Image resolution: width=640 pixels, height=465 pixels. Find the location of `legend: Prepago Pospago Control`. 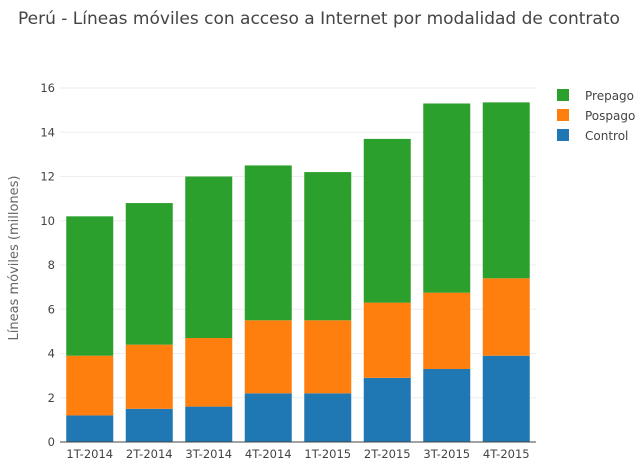

legend: Prepago Pospago Control is located at coordinates (596, 116).